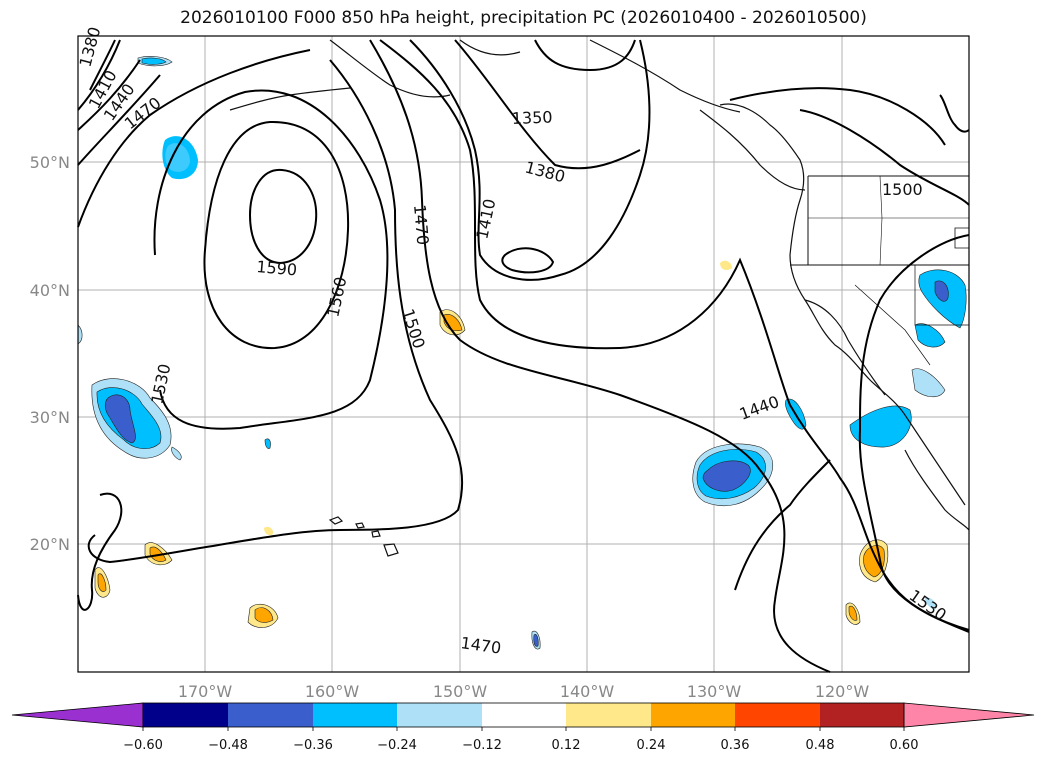 Image resolution: width=1047 pixels, height=765 pixels. What do you see at coordinates (50, 290) in the screenshot?
I see `lat-tick-label: 40°N` at bounding box center [50, 290].